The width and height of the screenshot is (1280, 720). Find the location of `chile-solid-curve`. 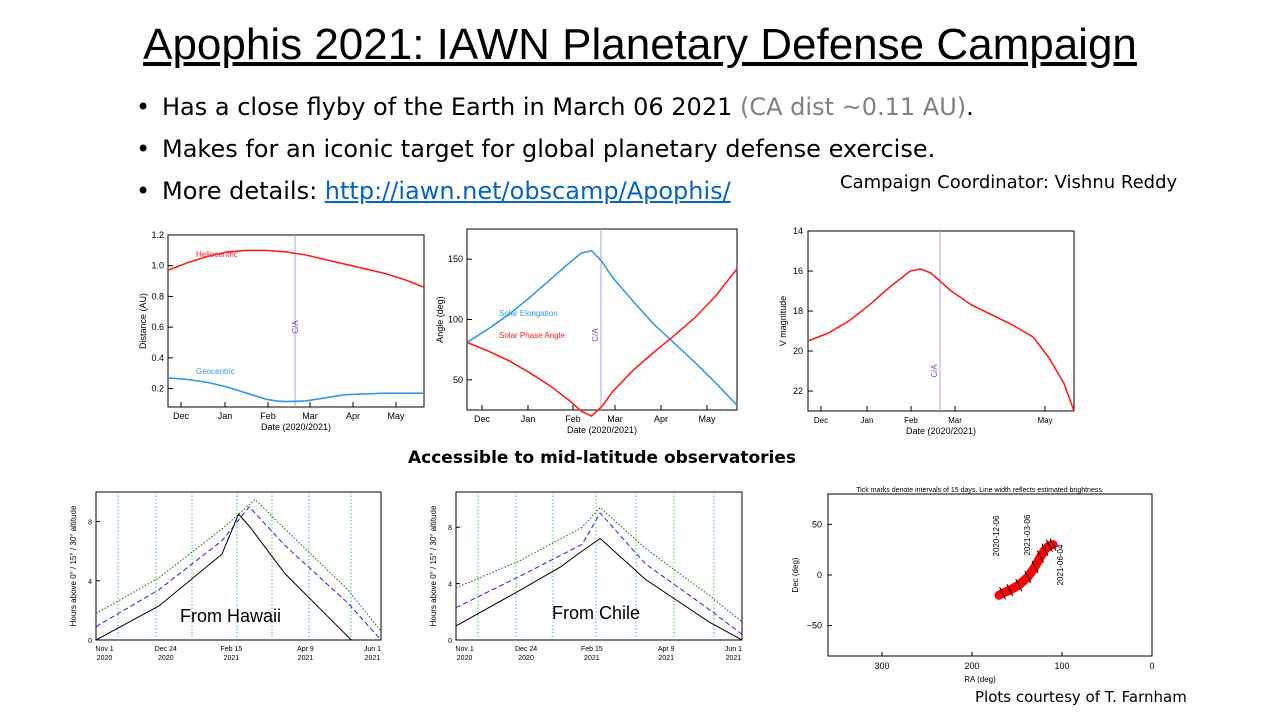

chile-solid-curve is located at coordinates (599, 589).